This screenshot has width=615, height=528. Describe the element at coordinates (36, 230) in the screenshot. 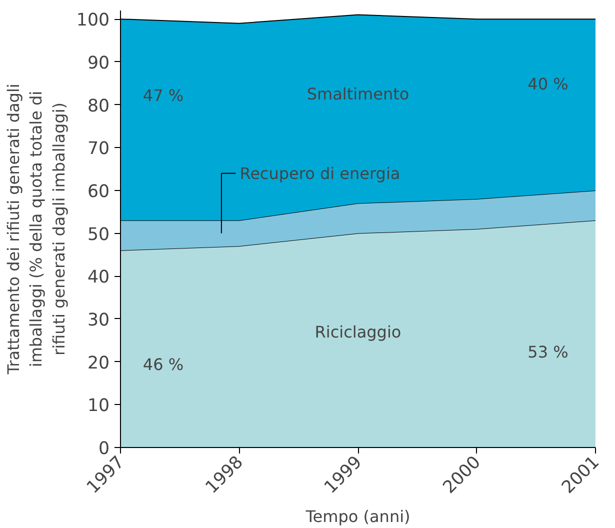

I see `y-axis-title: Trattamento dei rifiuti generati dagli imballaggi (% della quota totale di rifiuti generati dagli imballaggi)` at that location.